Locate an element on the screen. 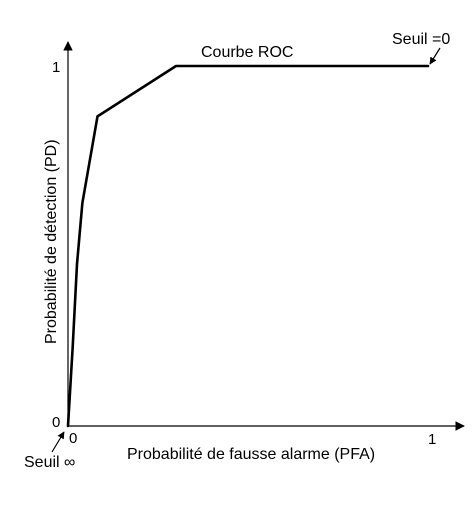  annotation-seuil-zero-arrow is located at coordinates (435, 56).